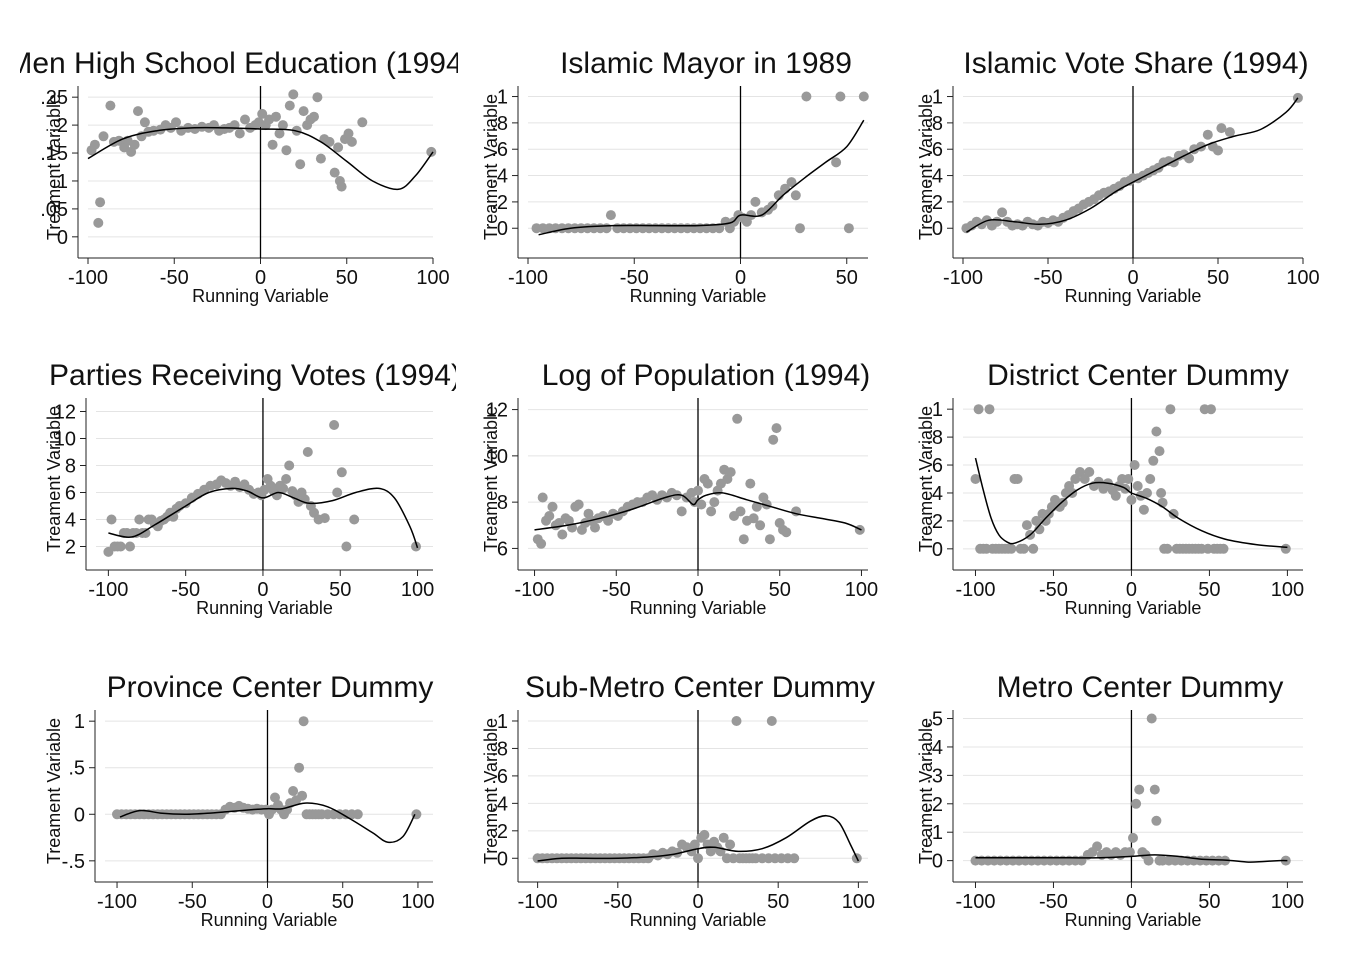 Image resolution: width=1348 pixels, height=980 pixels. What do you see at coordinates (54, 210) in the screenshot?
I see `y-tick-label: .05` at bounding box center [54, 210].